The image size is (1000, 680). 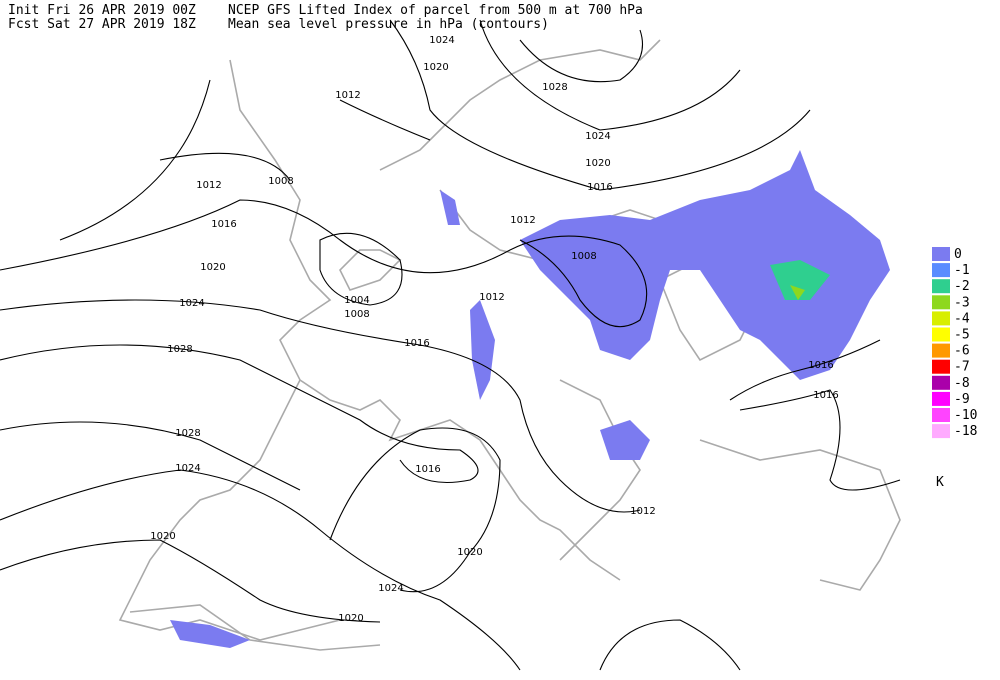 What do you see at coordinates (958, 254) in the screenshot?
I see `legend-label: 0` at bounding box center [958, 254].